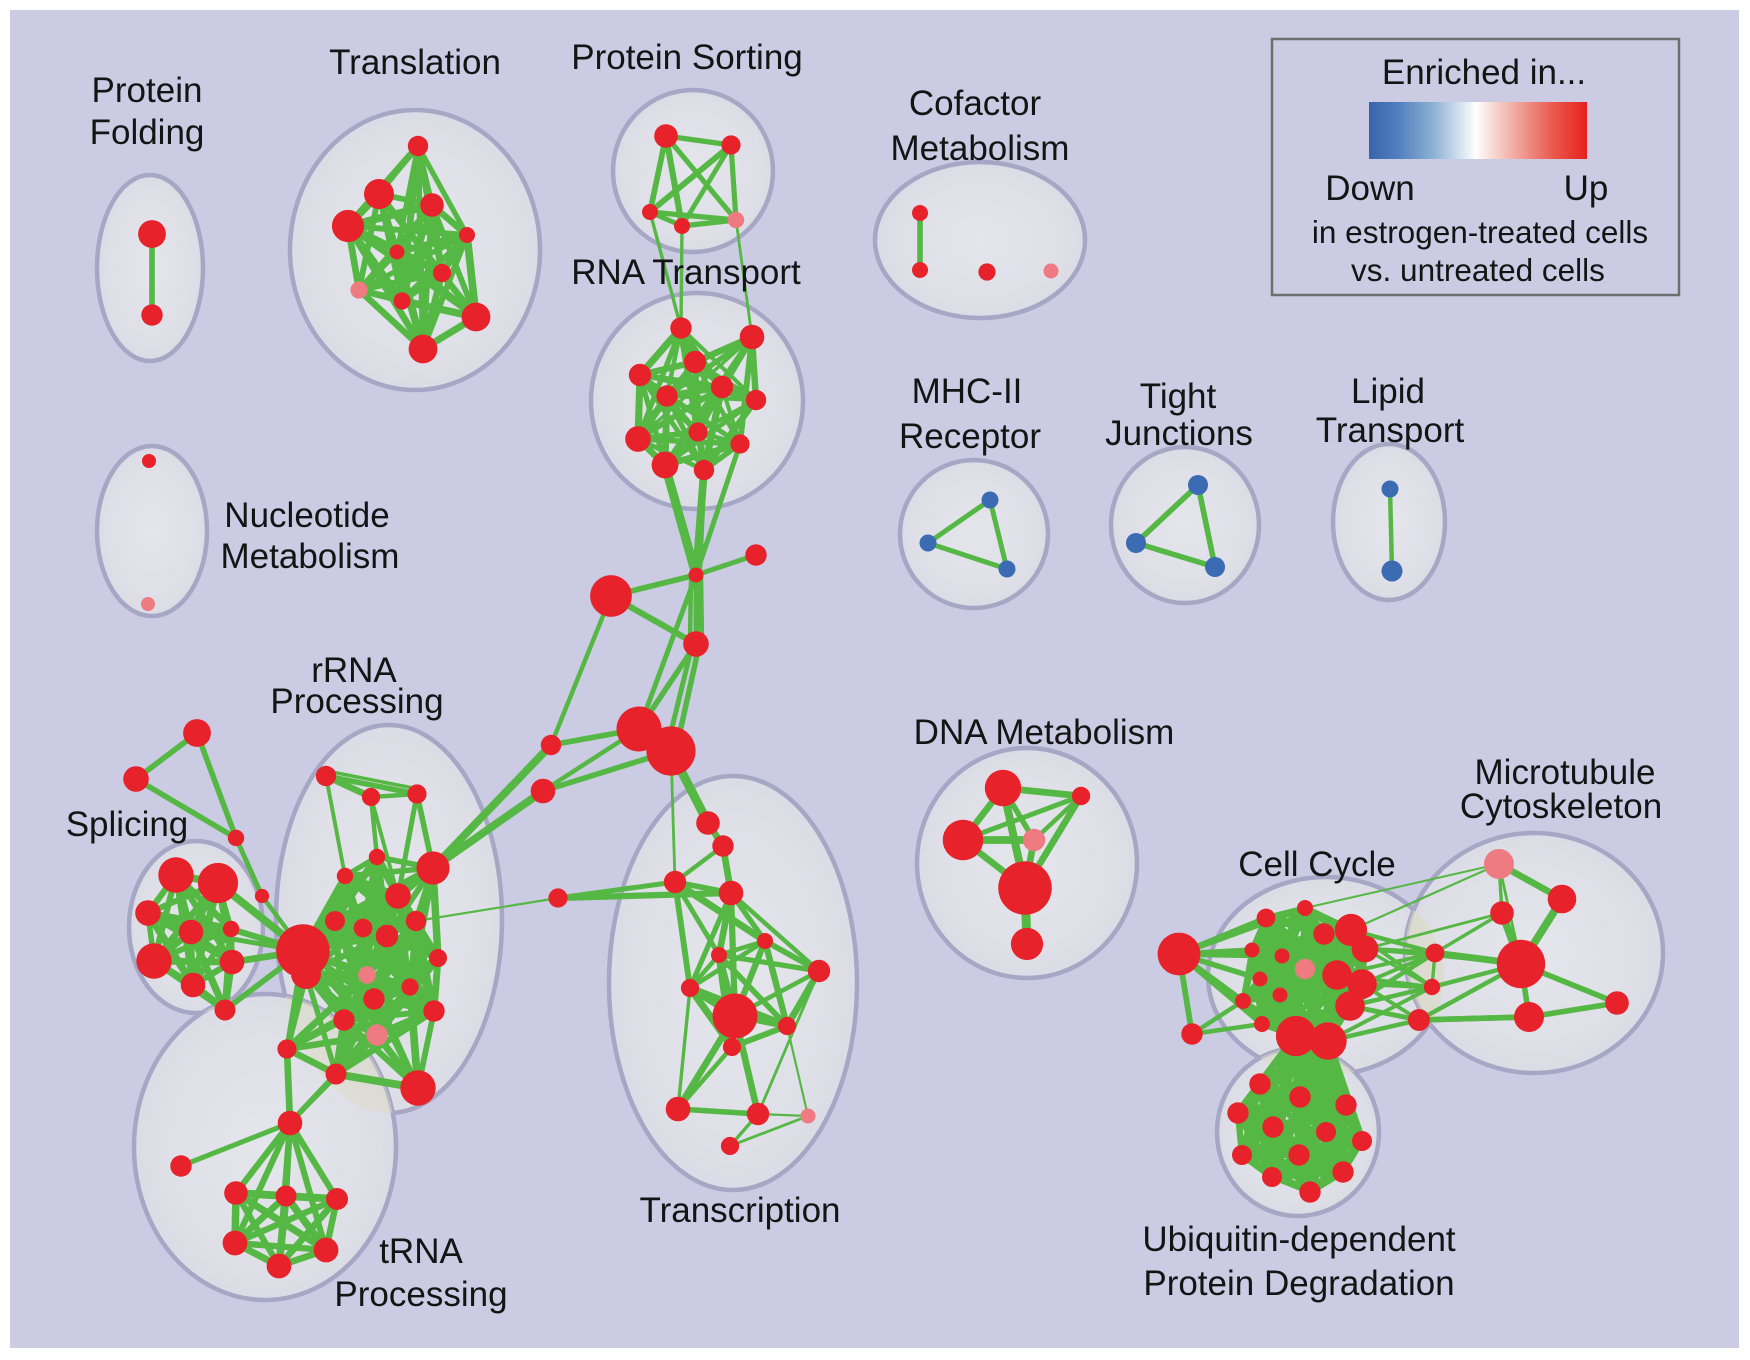 The image size is (1750, 1360). Describe the element at coordinates (1388, 391) in the screenshot. I see `svg-text: Lipid` at that location.